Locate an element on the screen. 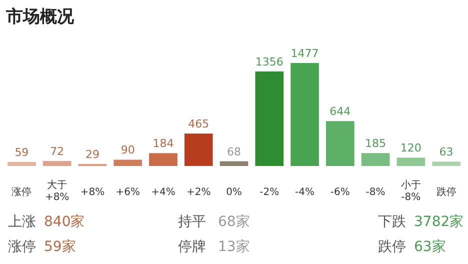 Image resolution: width=468 pixels, height=264 pixels. x-tick-label: +8% is located at coordinates (92, 192).